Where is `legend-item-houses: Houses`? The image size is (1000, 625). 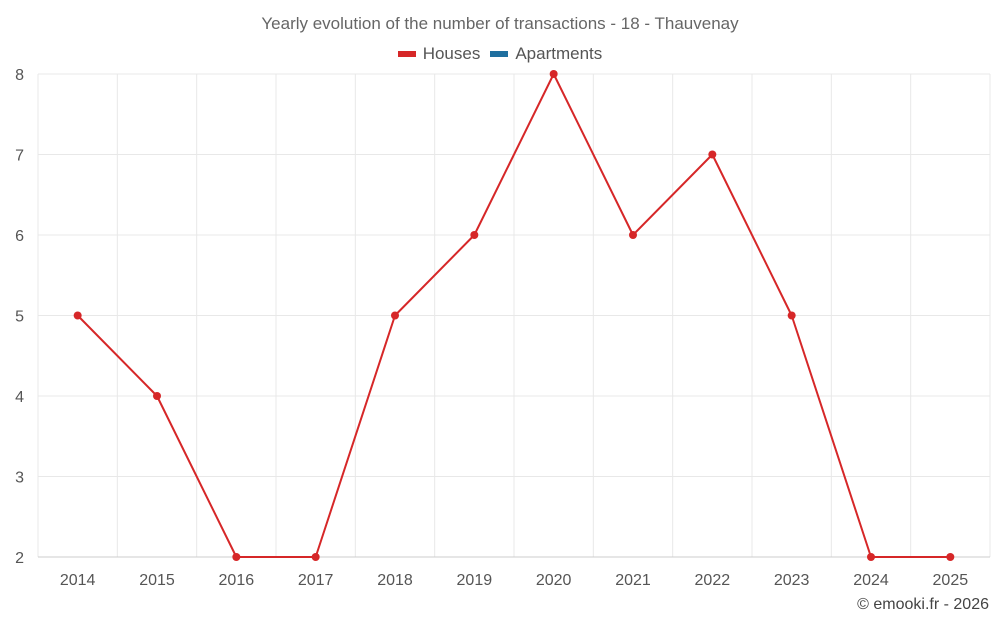
legend-item-houses: Houses is located at coordinates (439, 54).